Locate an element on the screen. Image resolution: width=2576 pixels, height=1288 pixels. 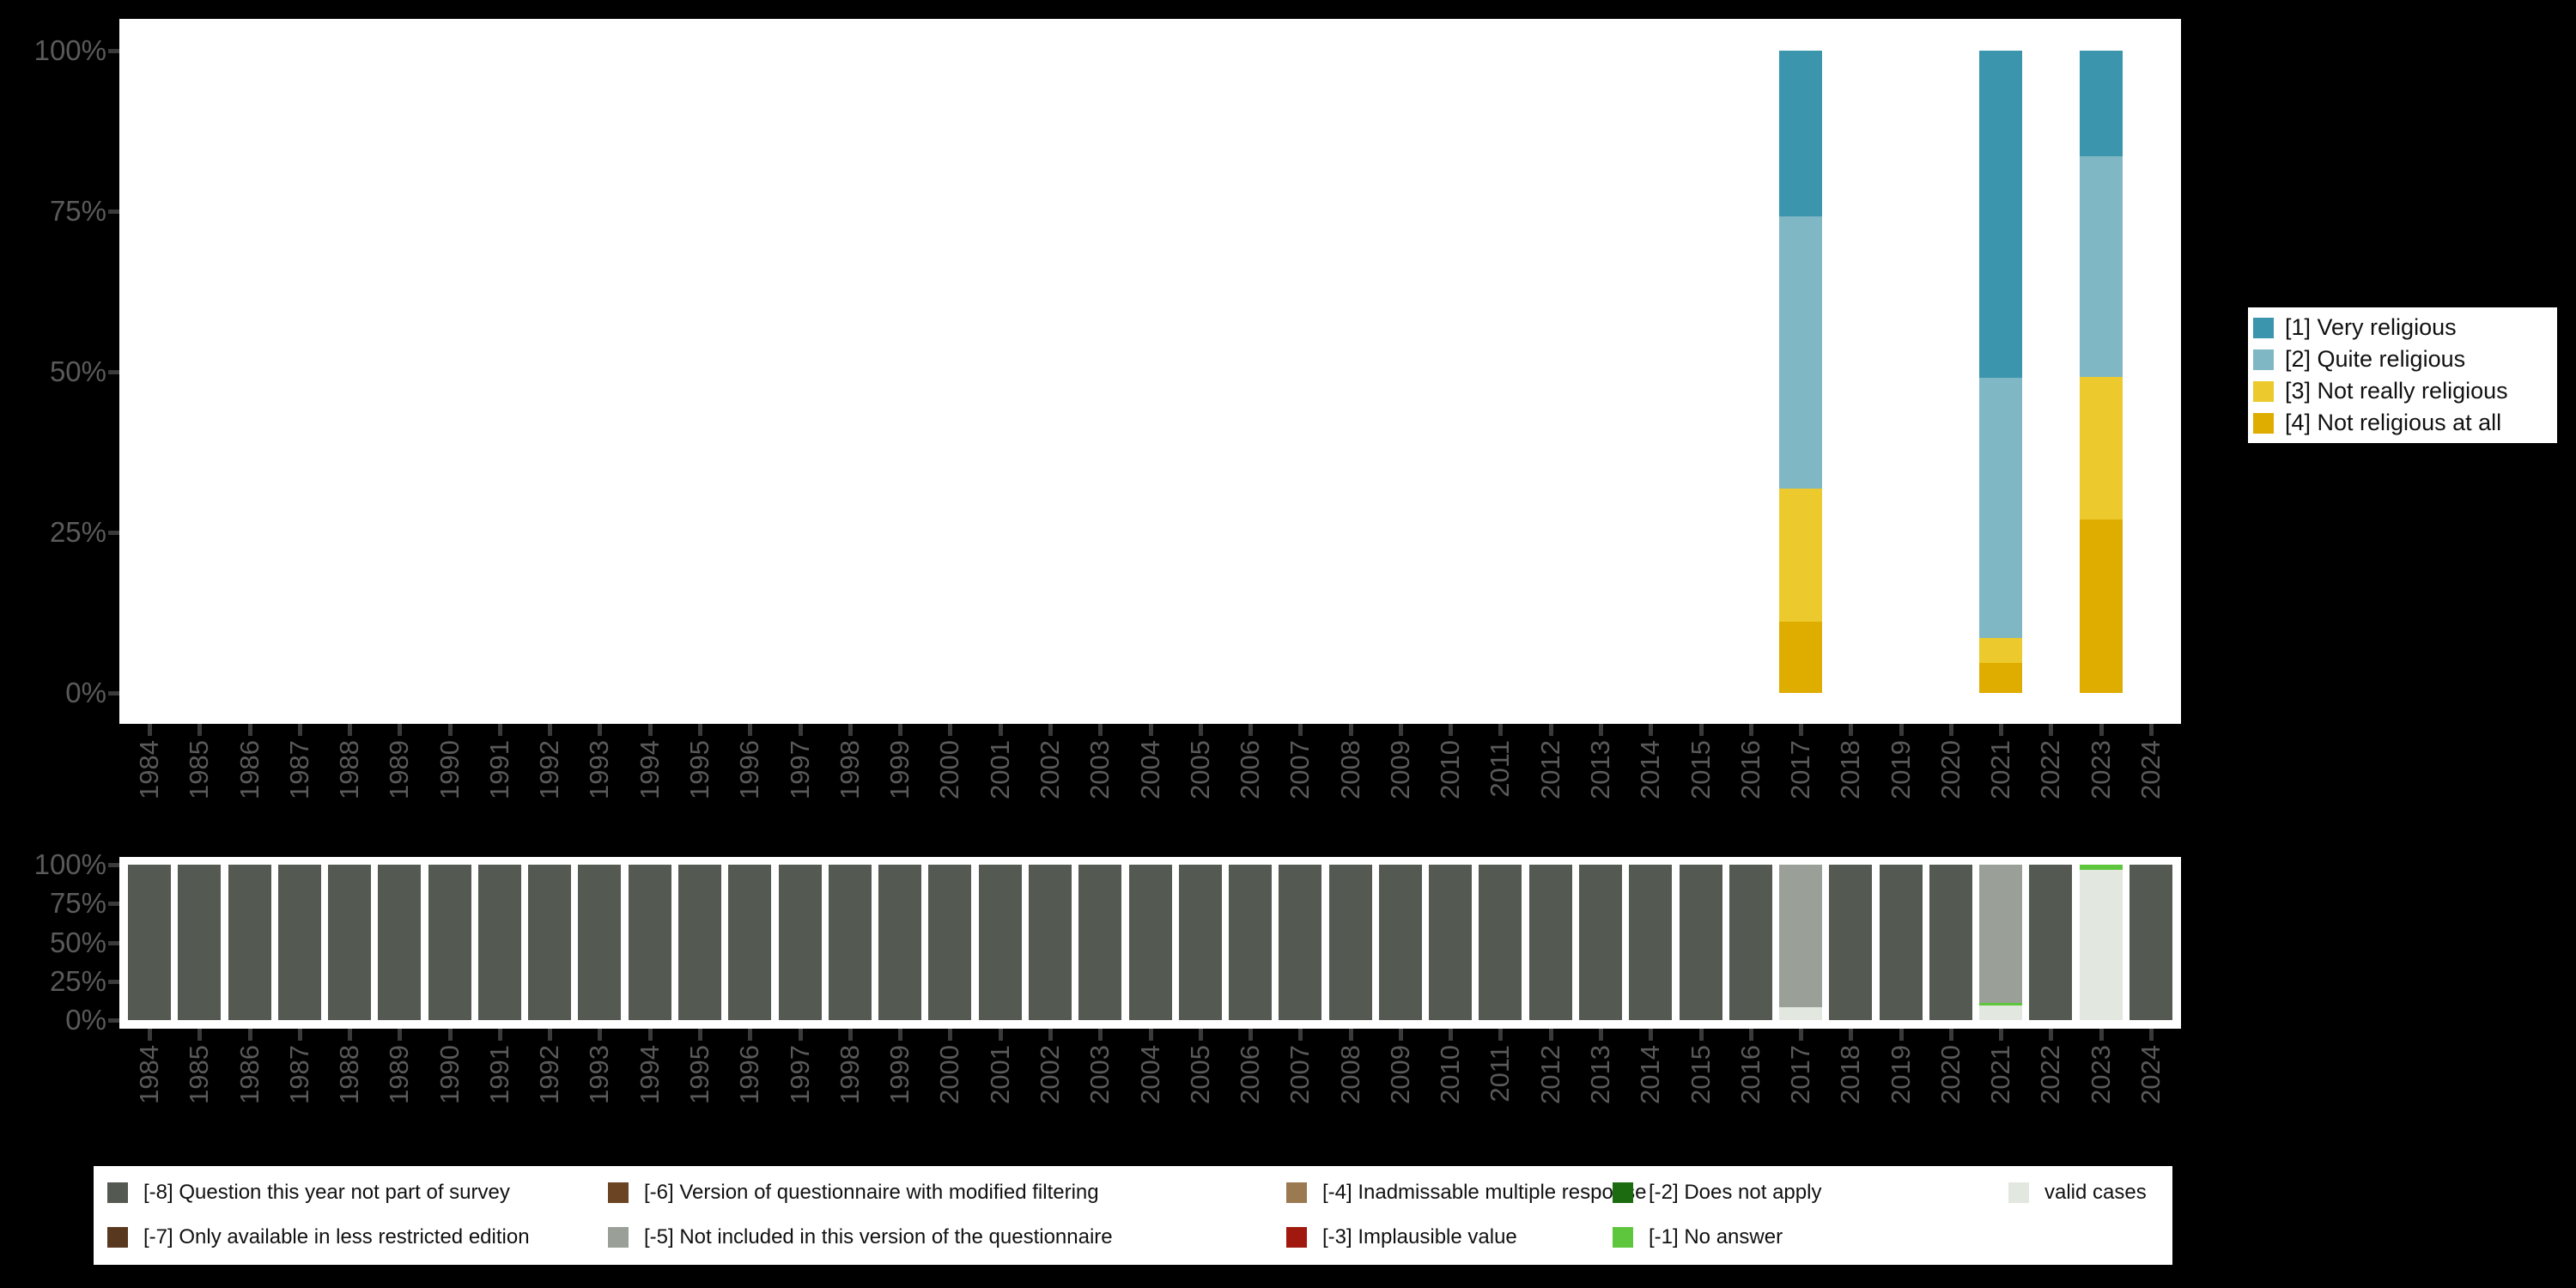
bar-1999 is located at coordinates (900, 943).